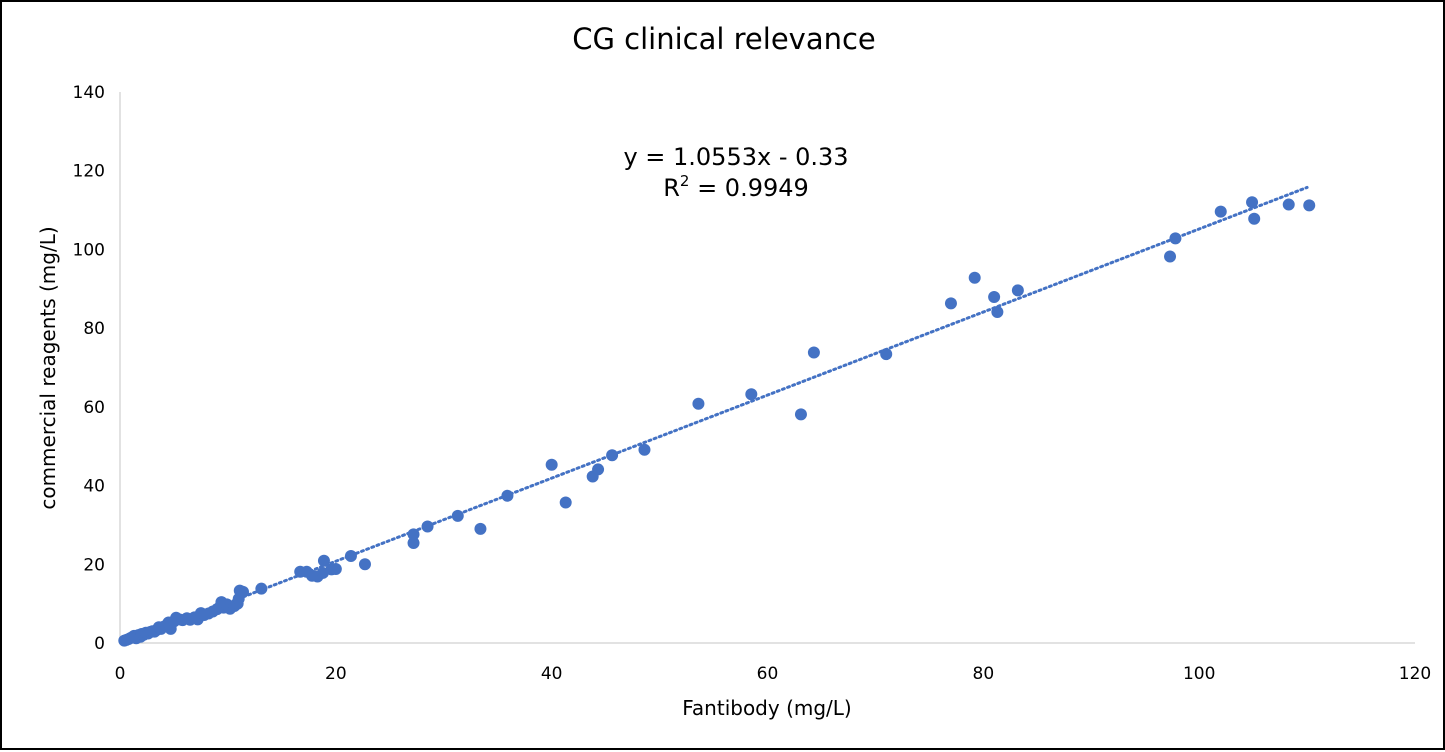  I want to click on chart-title: CG clinical relevance, so click(724, 39).